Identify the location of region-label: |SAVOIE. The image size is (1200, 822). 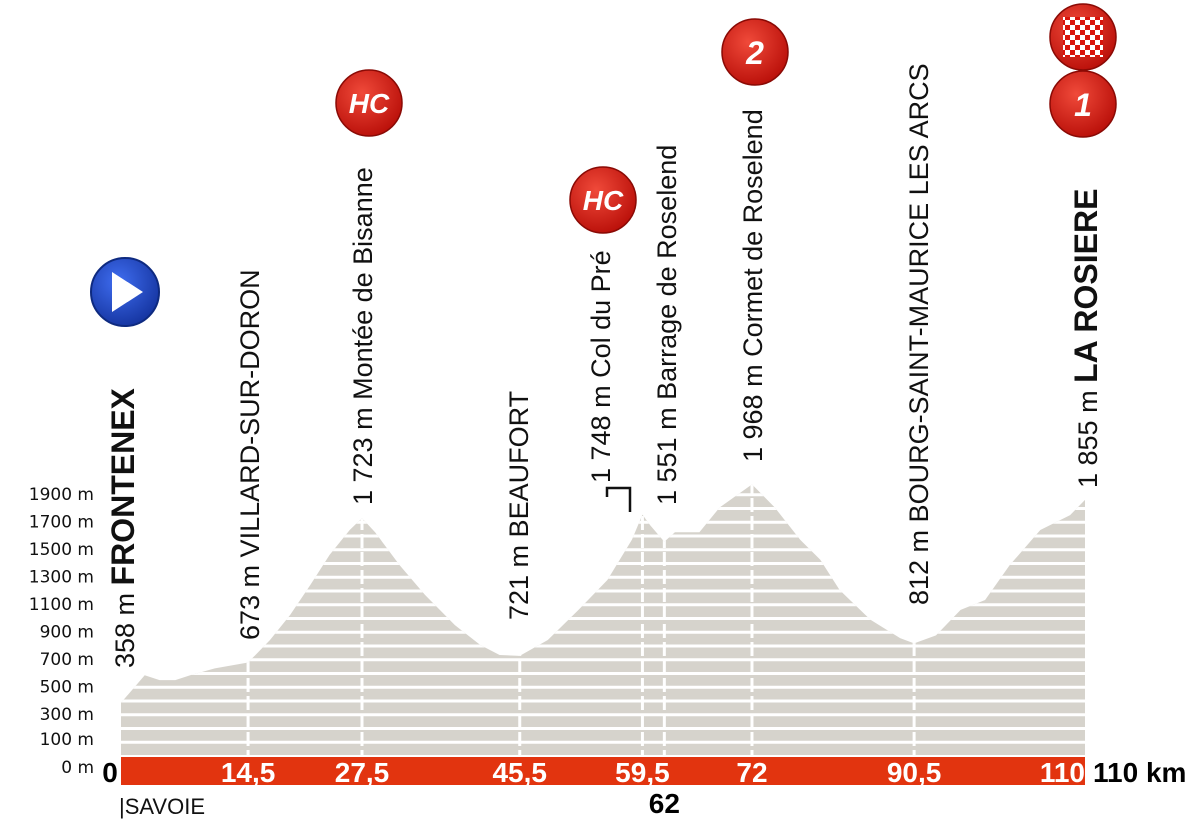
(162, 806).